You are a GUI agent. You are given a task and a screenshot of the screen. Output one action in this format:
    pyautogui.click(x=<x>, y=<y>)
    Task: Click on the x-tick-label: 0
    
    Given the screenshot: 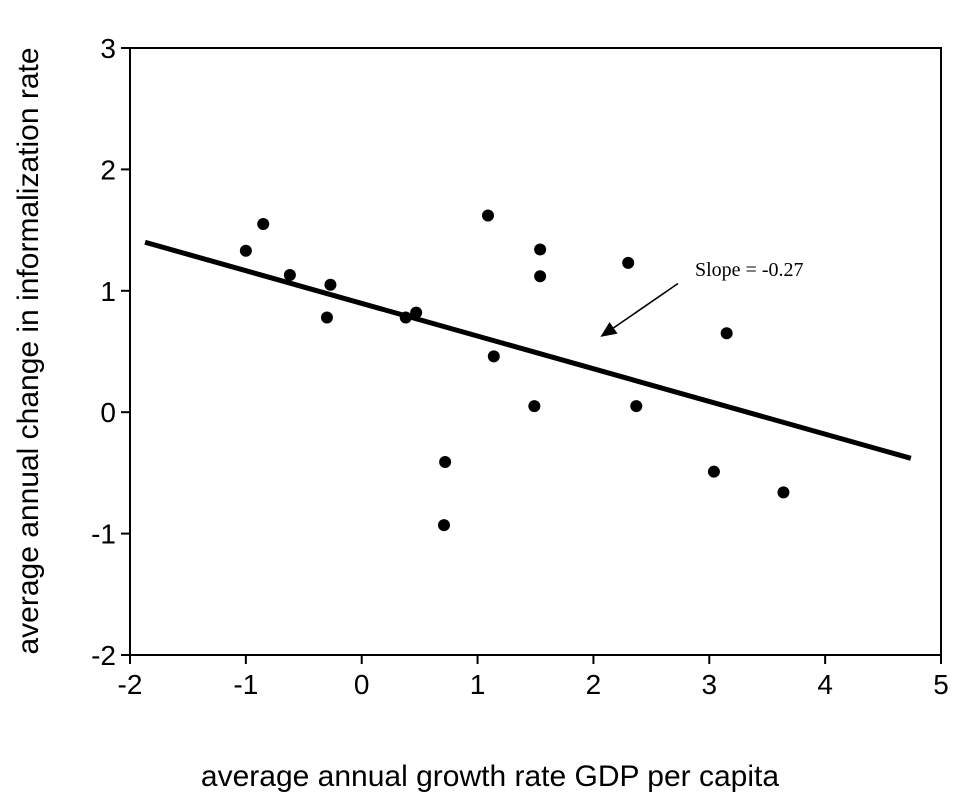 What is the action you would take?
    pyautogui.click(x=362, y=684)
    